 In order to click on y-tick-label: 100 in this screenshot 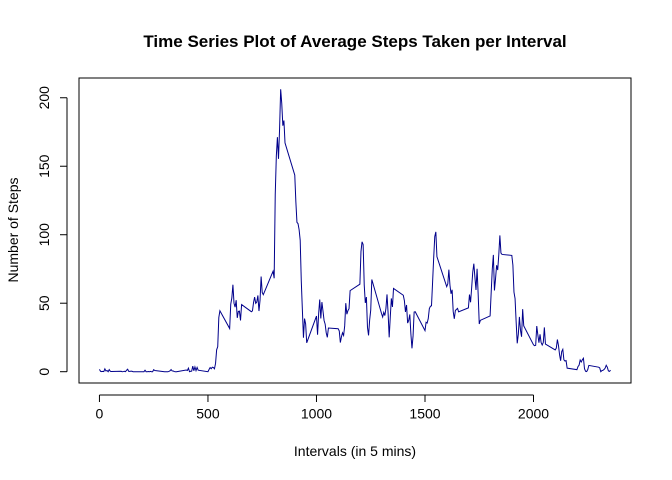, I will do `click(44, 235)`.